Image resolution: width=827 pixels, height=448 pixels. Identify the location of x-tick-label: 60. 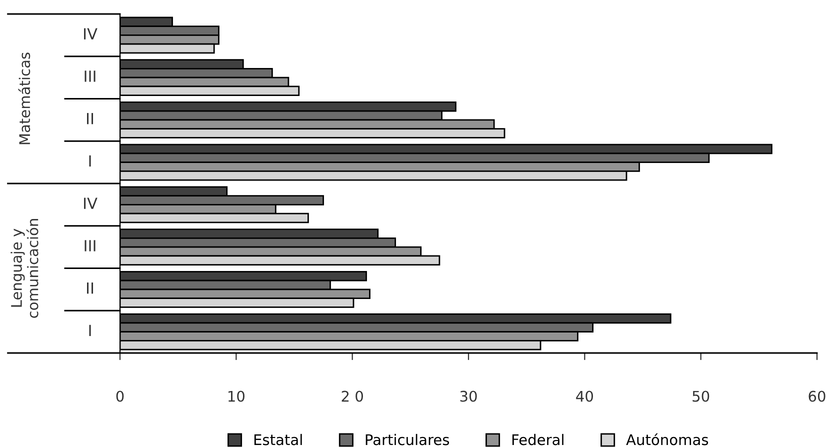
(817, 396).